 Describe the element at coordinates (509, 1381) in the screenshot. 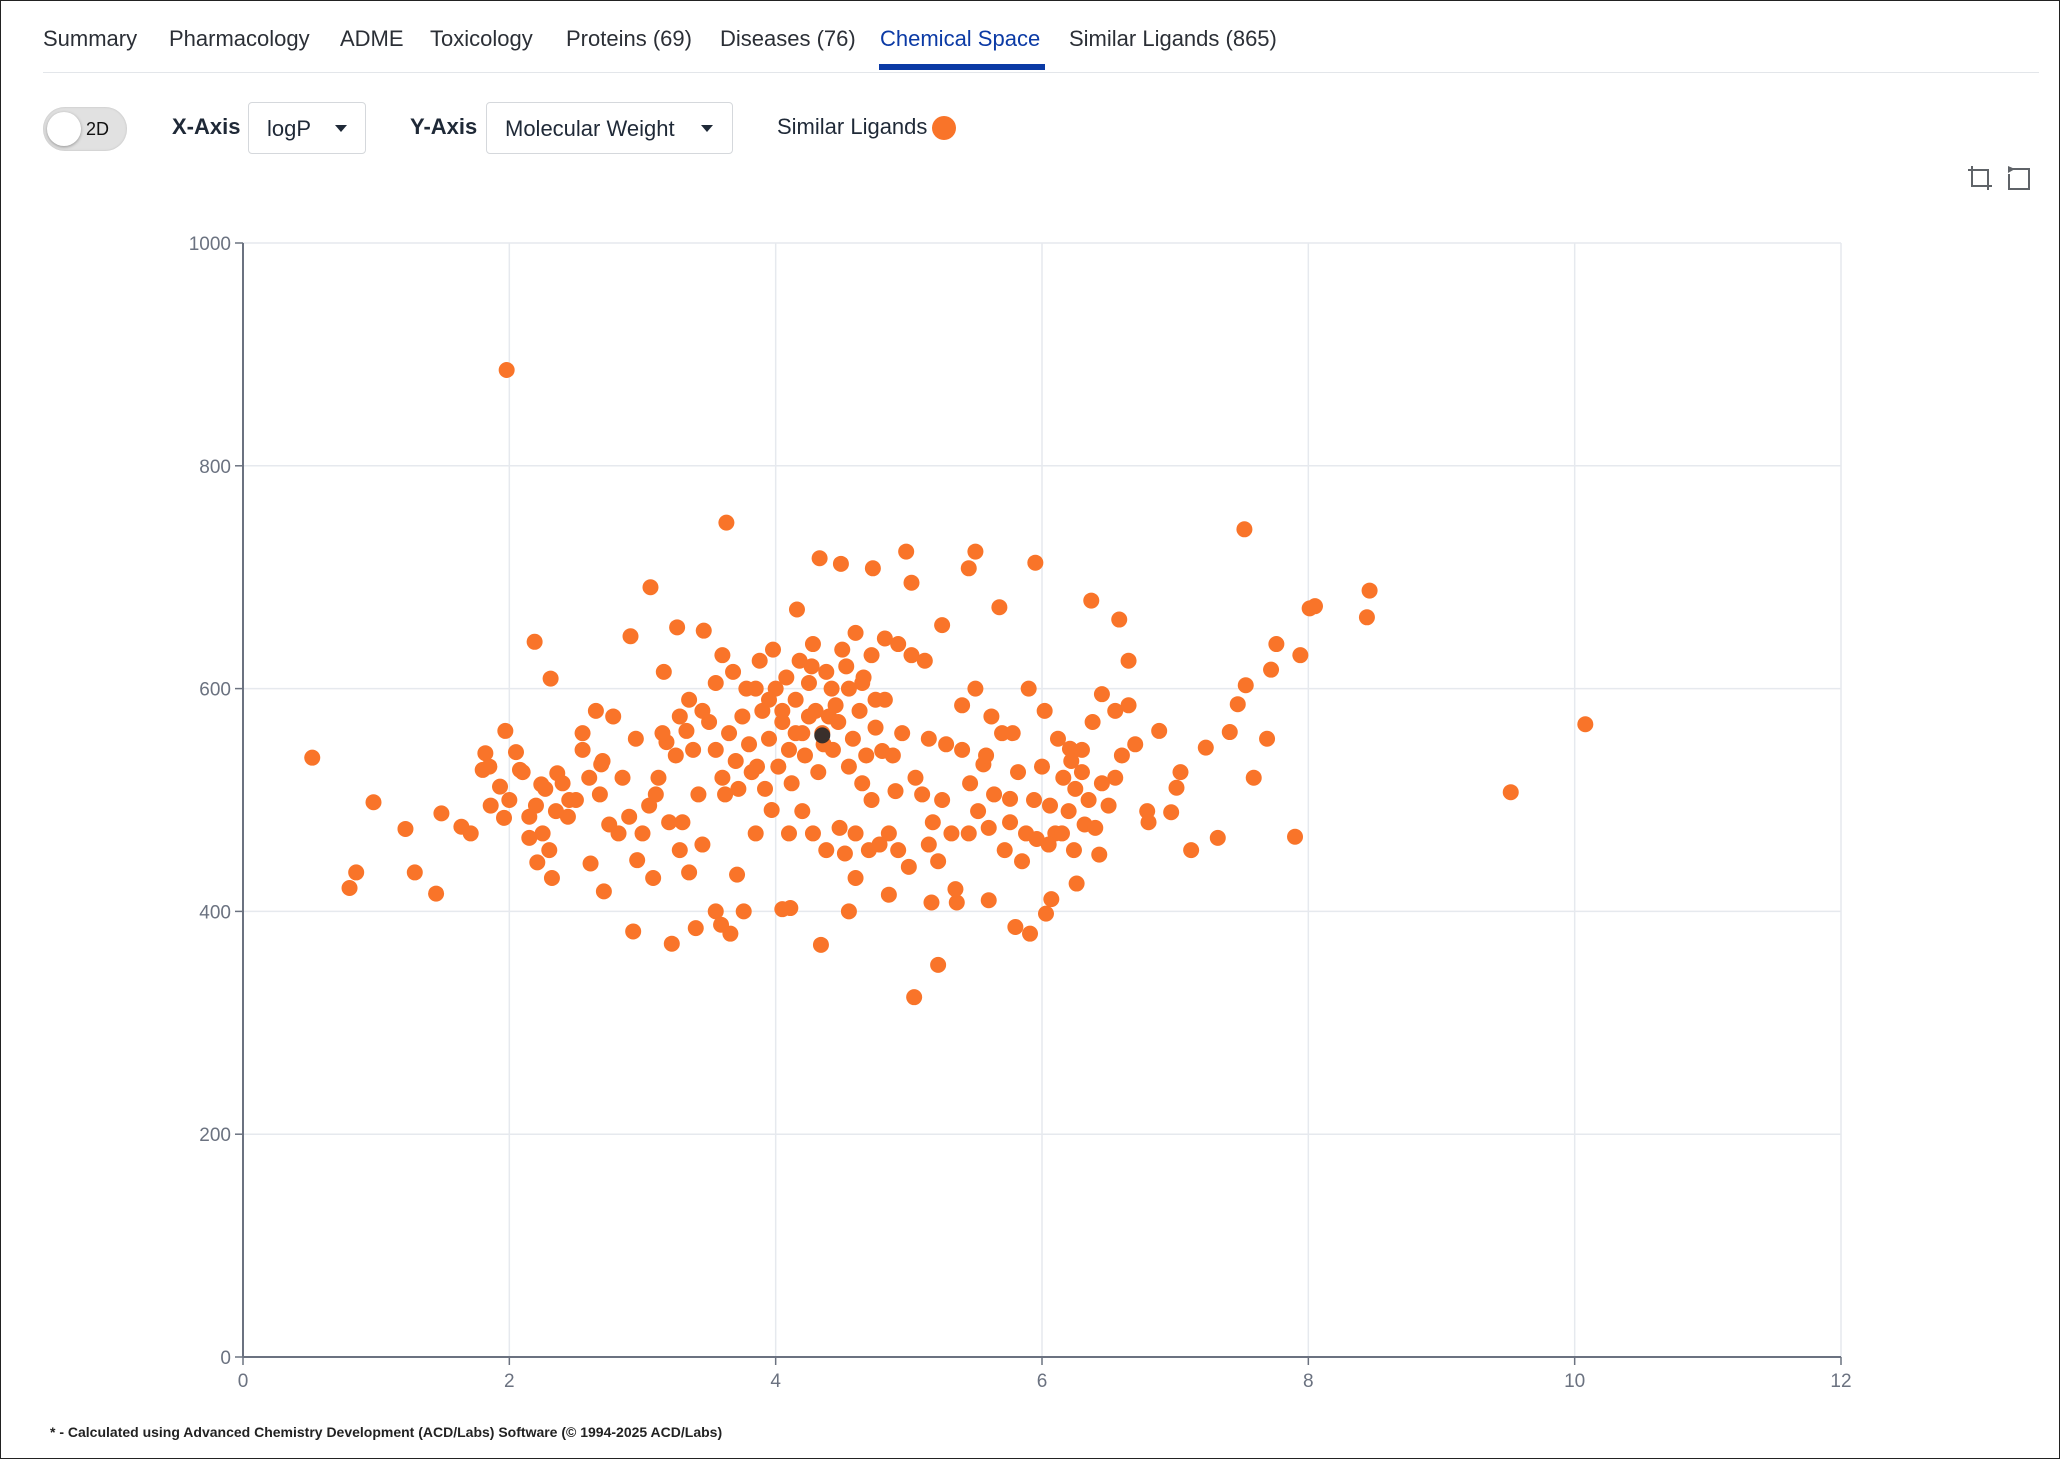

I see `x-tick-label: 2` at that location.